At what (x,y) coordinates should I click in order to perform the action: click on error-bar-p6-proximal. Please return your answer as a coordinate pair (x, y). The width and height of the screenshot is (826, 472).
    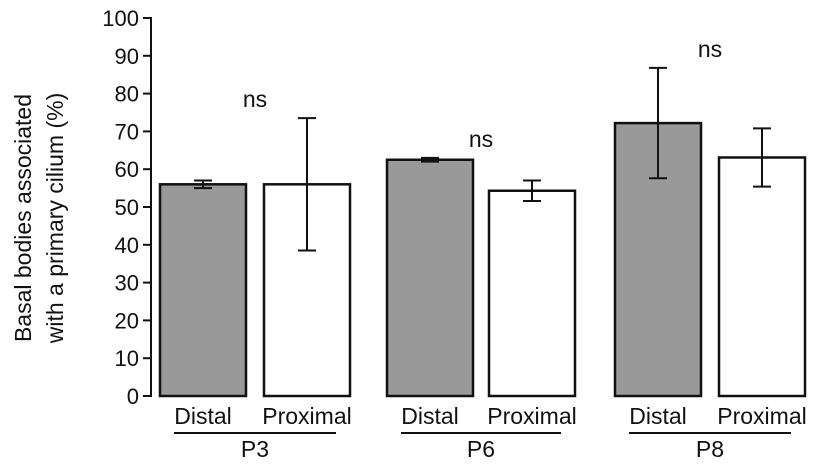
    Looking at the image, I should click on (532, 190).